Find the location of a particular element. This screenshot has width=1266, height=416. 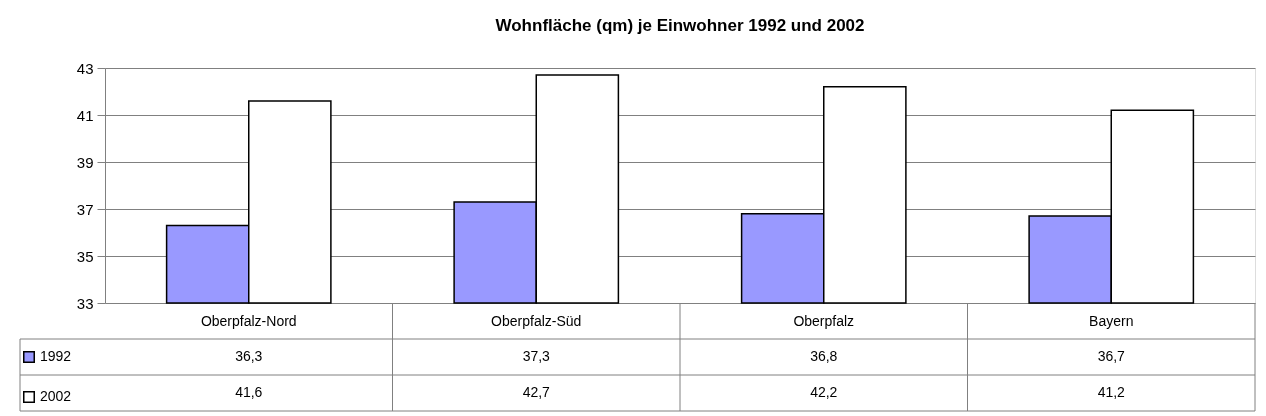

y-tick-label: 39 is located at coordinates (85, 162).